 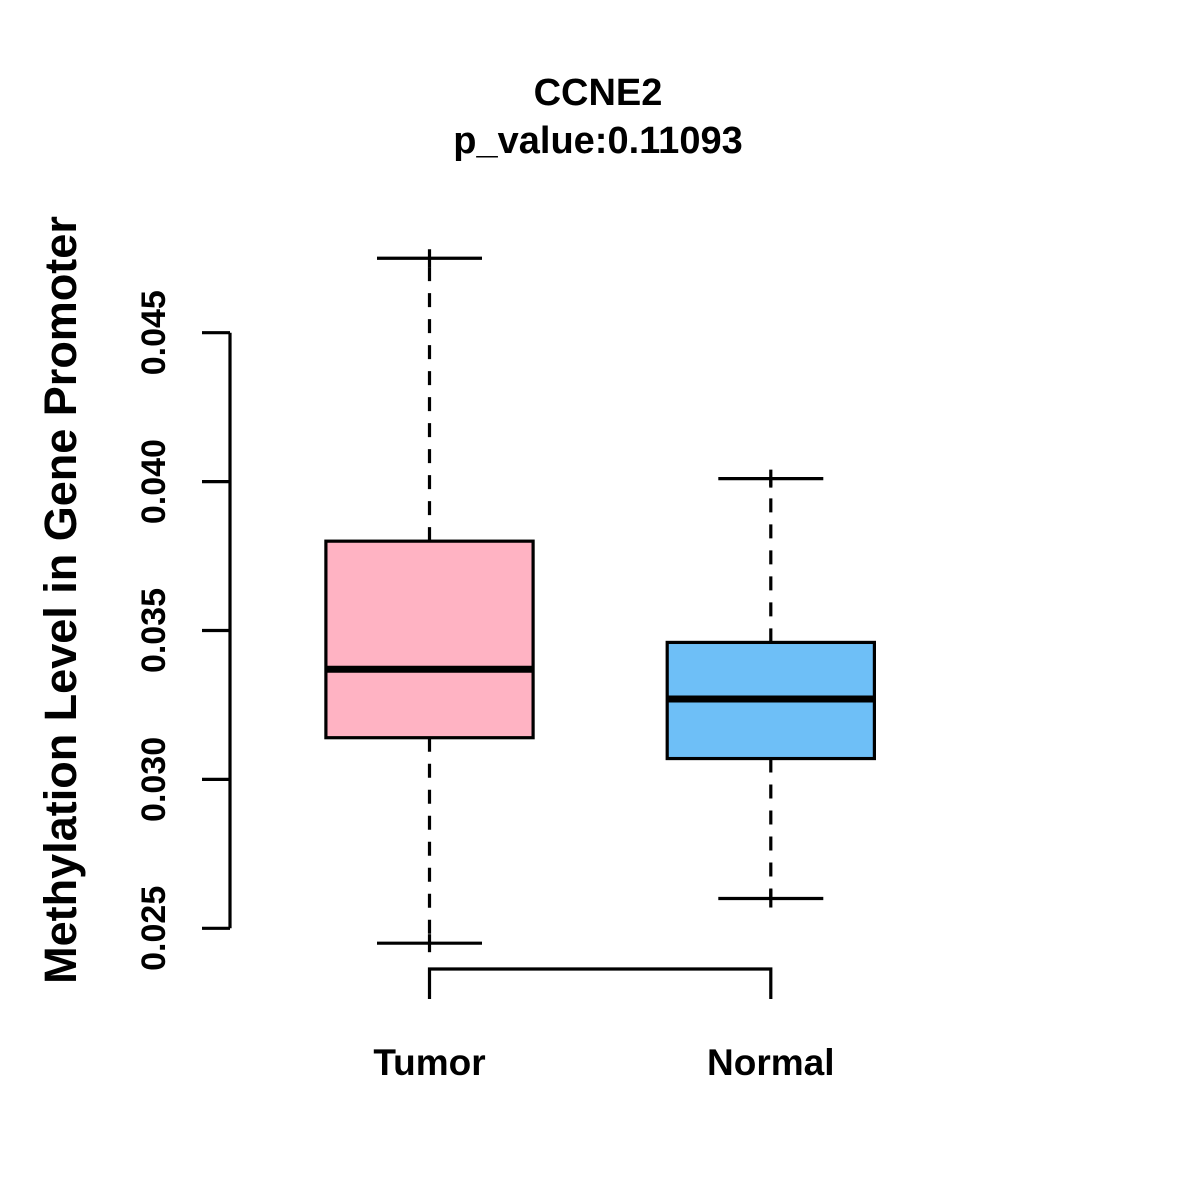 What do you see at coordinates (597, 141) in the screenshot?
I see `chart-subtitle: p_value:0.11093` at bounding box center [597, 141].